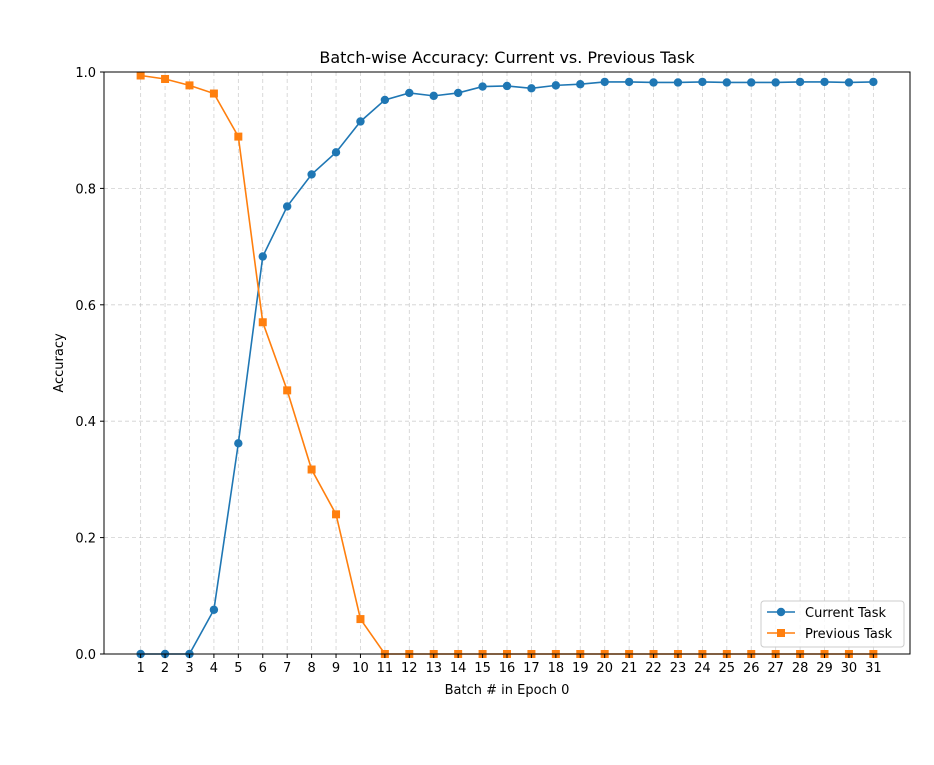 This screenshot has height=765, width=934. I want to click on x-tick-label: 19, so click(580, 668).